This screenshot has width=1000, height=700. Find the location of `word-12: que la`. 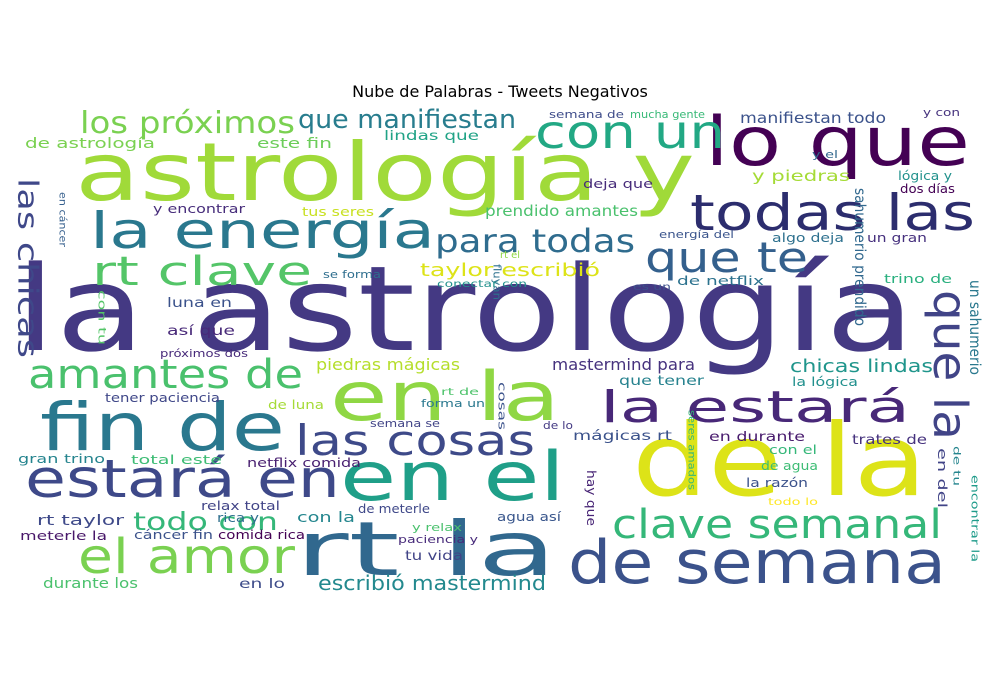

word-12: que la is located at coordinates (950, 365).